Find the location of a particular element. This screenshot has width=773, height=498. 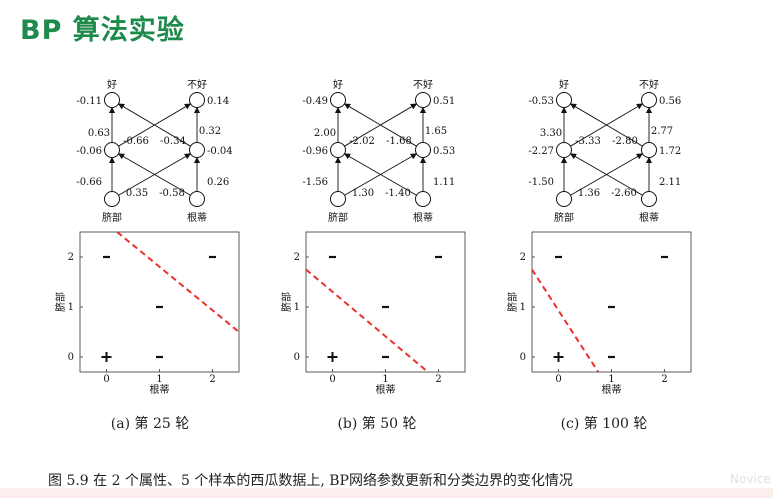

weight-h2-o1: -3.33 is located at coordinates (588, 141).